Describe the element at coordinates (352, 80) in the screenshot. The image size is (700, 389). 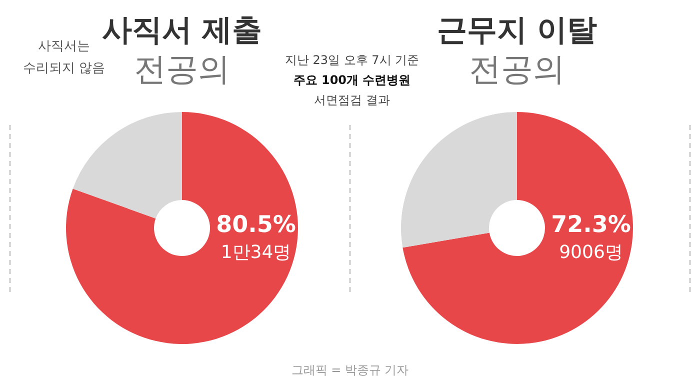
I see `text: 주요 100개 수련병원` at that location.